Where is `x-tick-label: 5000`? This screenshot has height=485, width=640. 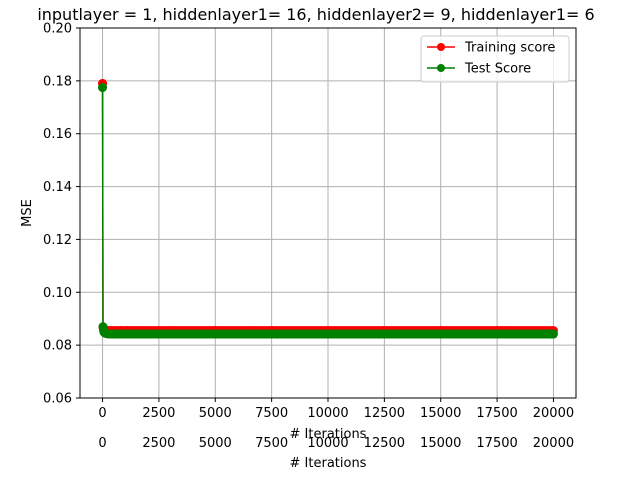 x-tick-label: 5000 is located at coordinates (215, 413).